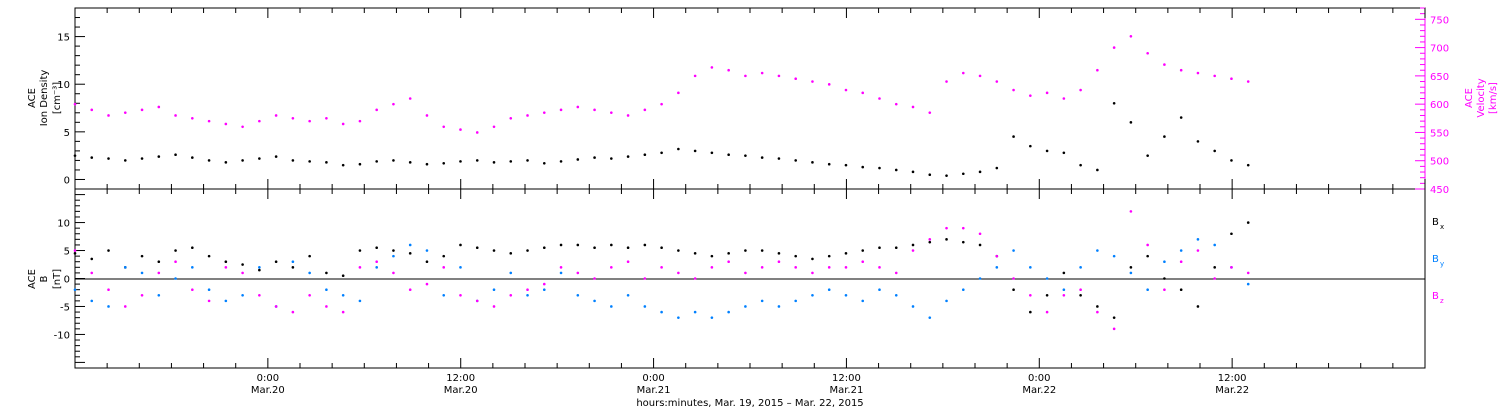  Describe the element at coordinates (1493, 98) in the screenshot. I see `top-right-ylabel-line3: [km/s]` at that location.